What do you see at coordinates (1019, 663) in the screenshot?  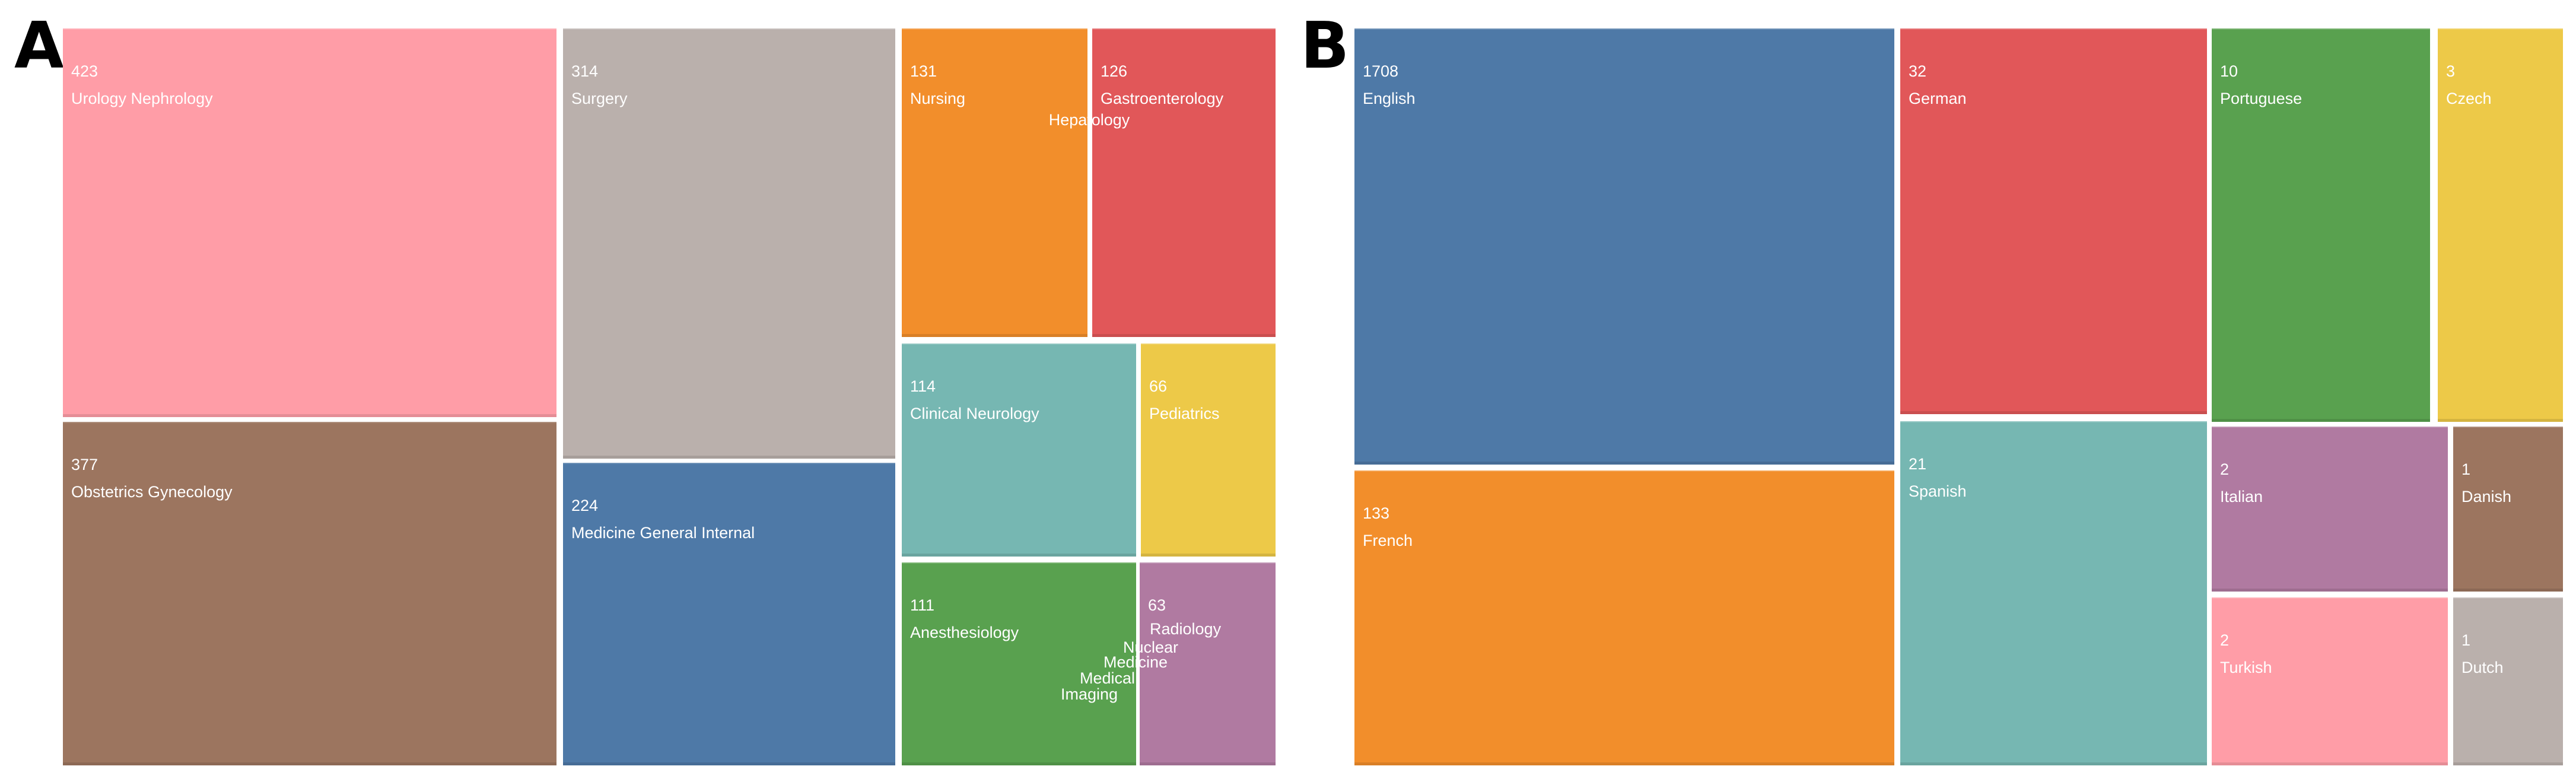 I see `treemap-tile-anesthesiology: 111 Anesthesiology` at bounding box center [1019, 663].